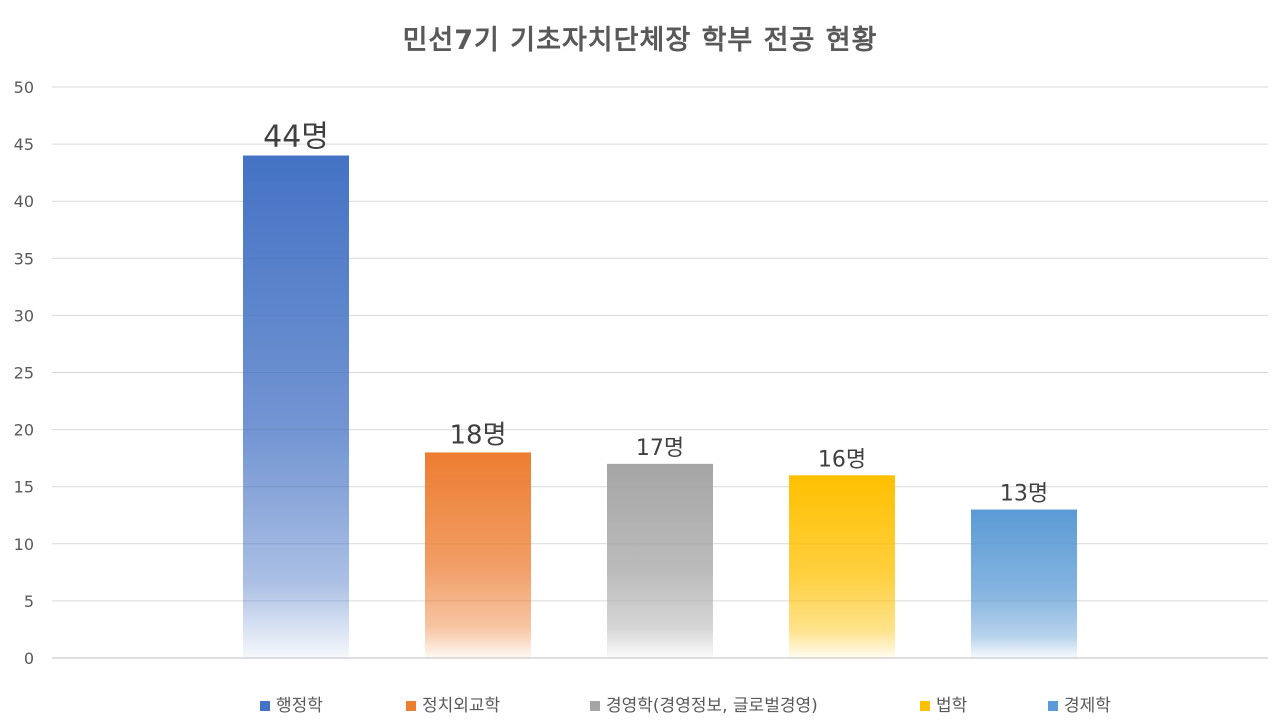  What do you see at coordinates (24, 315) in the screenshot?
I see `y-tick-label: 30` at bounding box center [24, 315].